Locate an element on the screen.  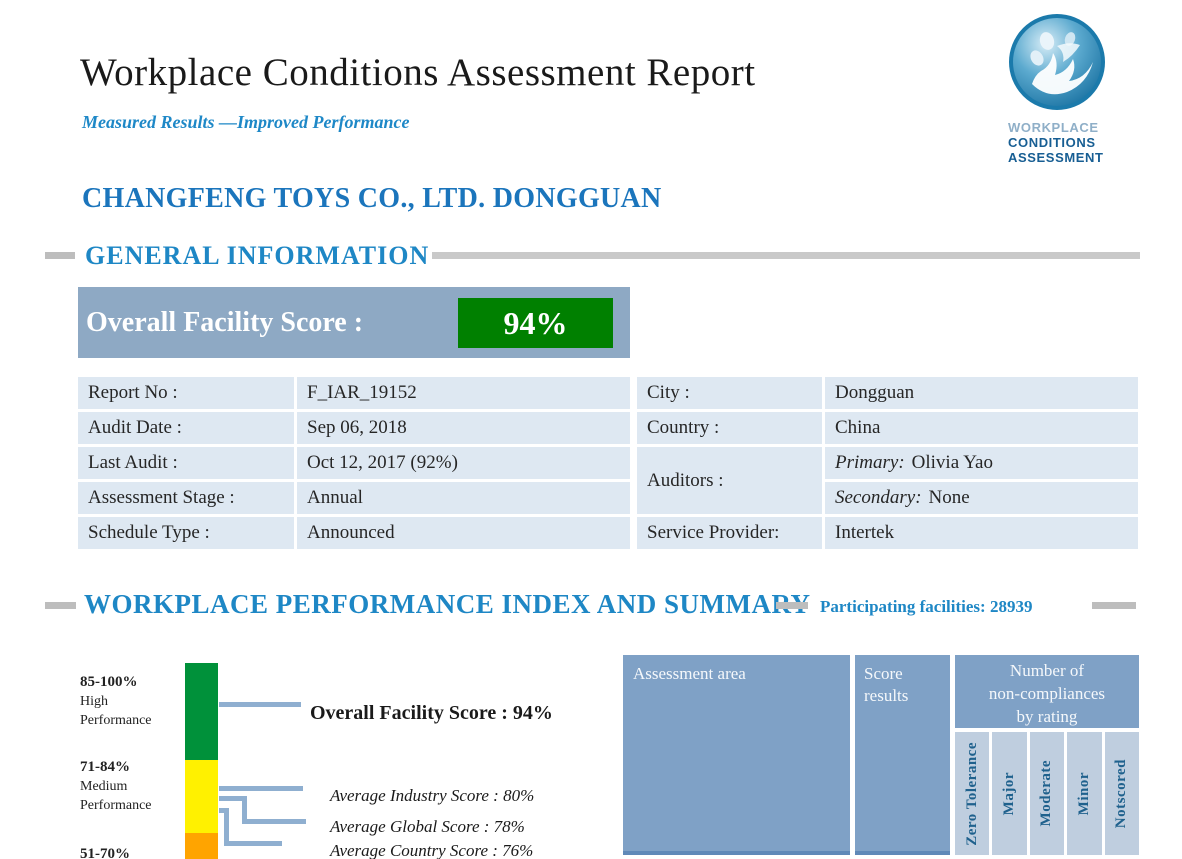
callout-line-industry is located at coordinates (261, 788).